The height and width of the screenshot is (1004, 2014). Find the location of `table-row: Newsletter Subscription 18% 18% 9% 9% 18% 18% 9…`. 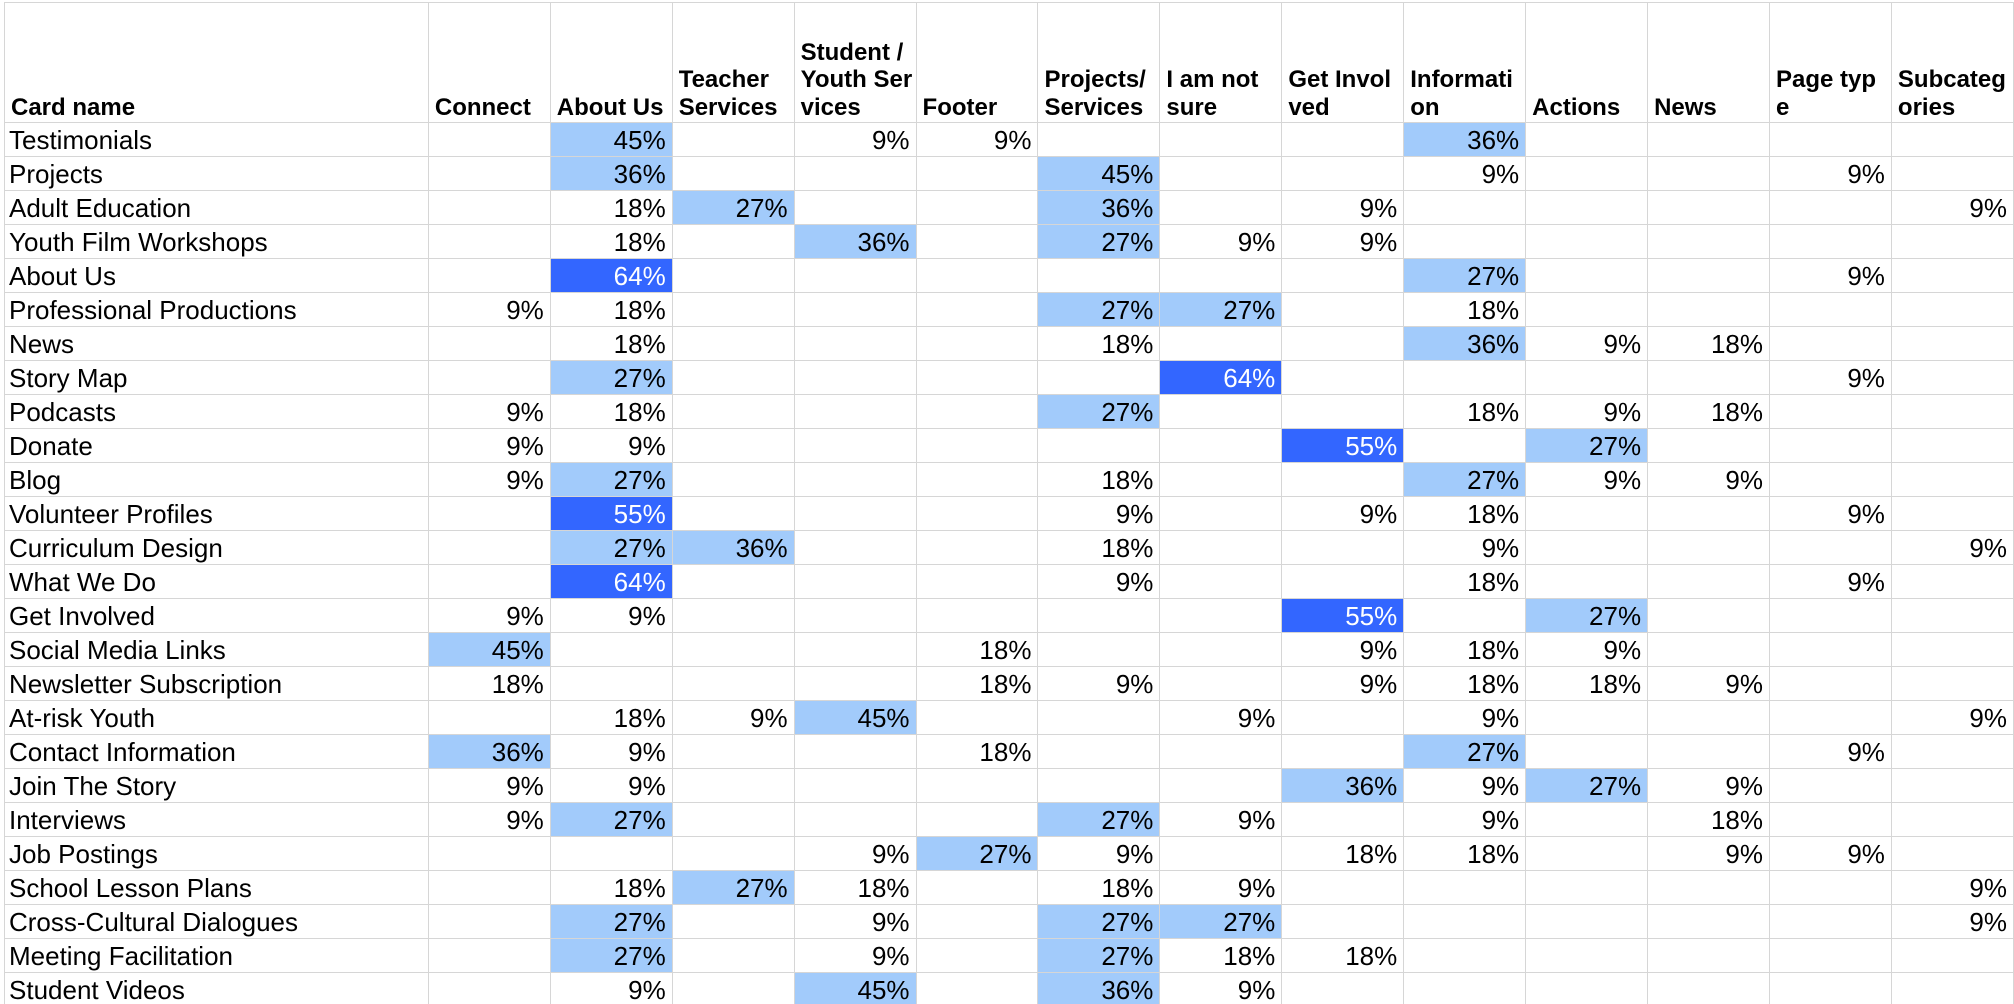

table-row: Newsletter Subscription 18% 18% 9% 9% 18% 18% 9… is located at coordinates (1009, 683).